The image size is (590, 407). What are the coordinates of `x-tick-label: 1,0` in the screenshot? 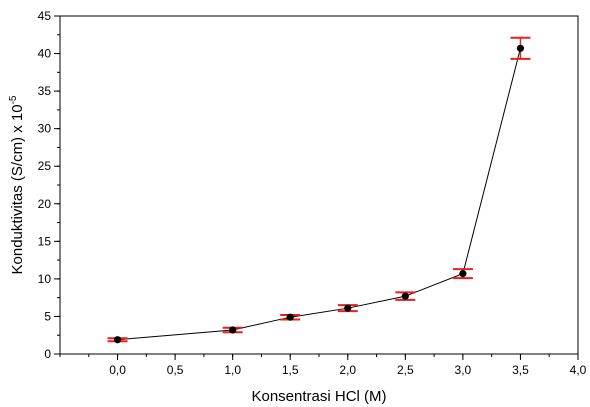 It's located at (232, 370).